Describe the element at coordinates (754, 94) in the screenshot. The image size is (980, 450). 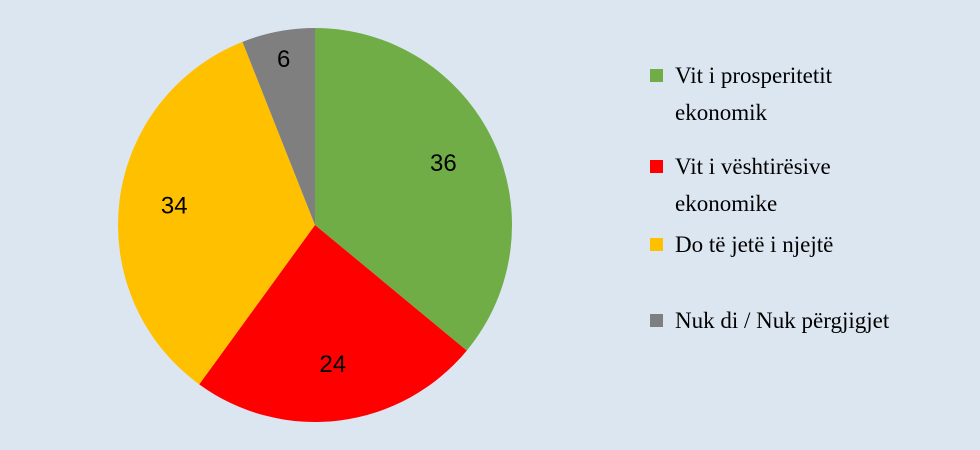
I see `legend-label: Vit i prosperitetit ekonomik` at that location.